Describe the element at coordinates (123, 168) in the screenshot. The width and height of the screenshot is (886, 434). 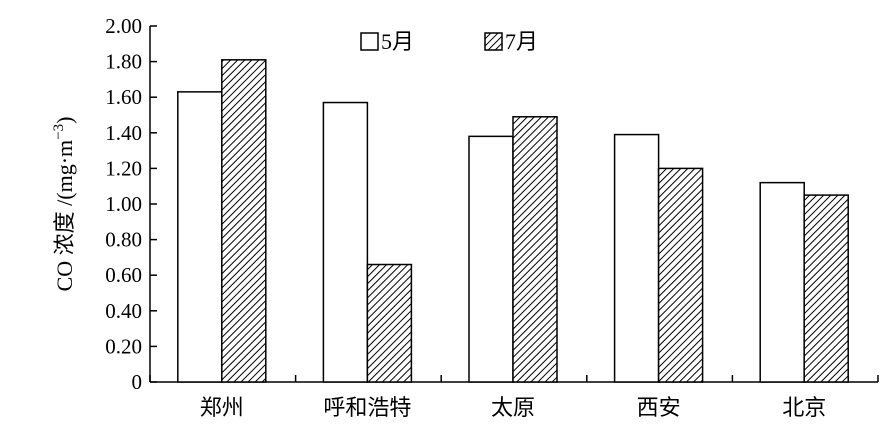
I see `y-tick-label: 1.20` at that location.